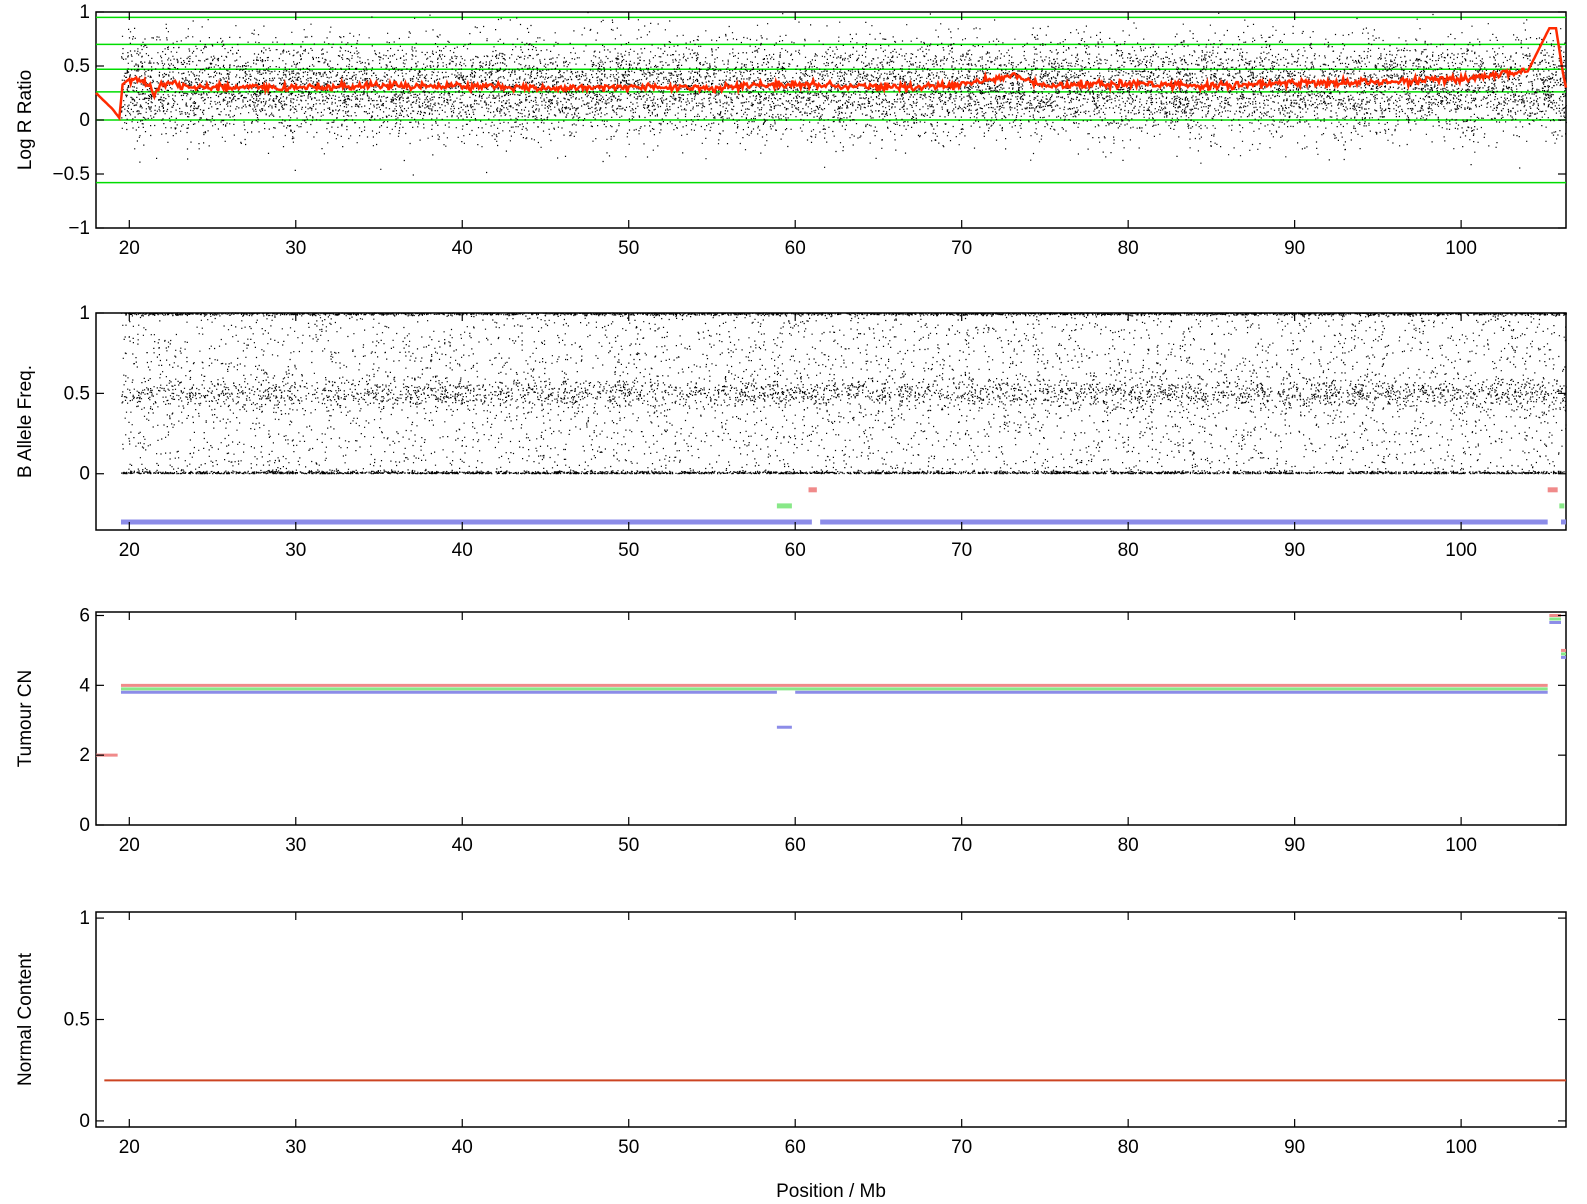  What do you see at coordinates (25, 120) in the screenshot?
I see `y-axis-title: Log R Ratio` at bounding box center [25, 120].